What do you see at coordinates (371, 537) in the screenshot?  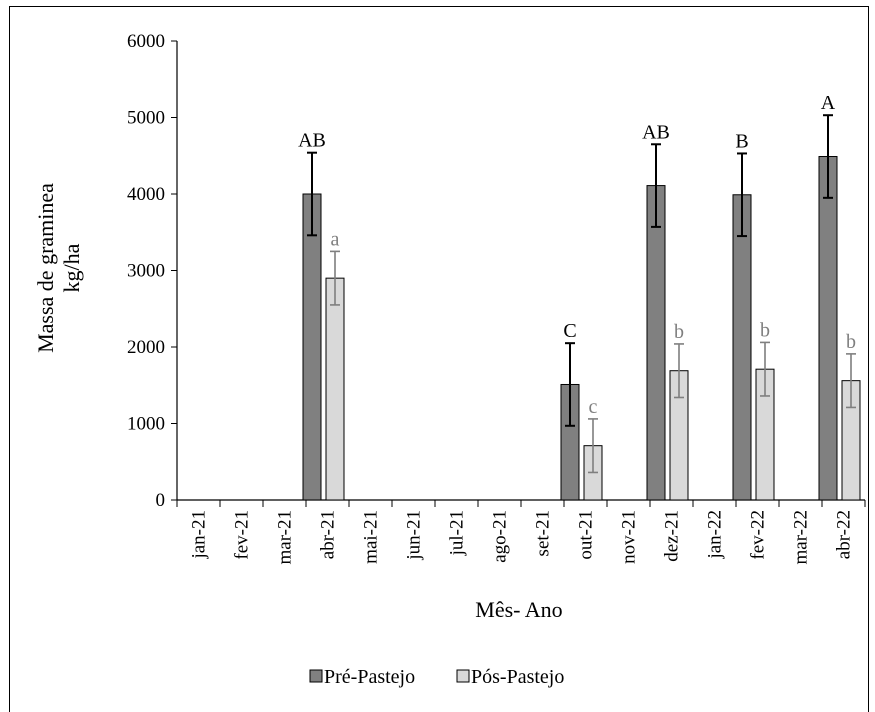 I see `x-tick-label: mai-21` at bounding box center [371, 537].